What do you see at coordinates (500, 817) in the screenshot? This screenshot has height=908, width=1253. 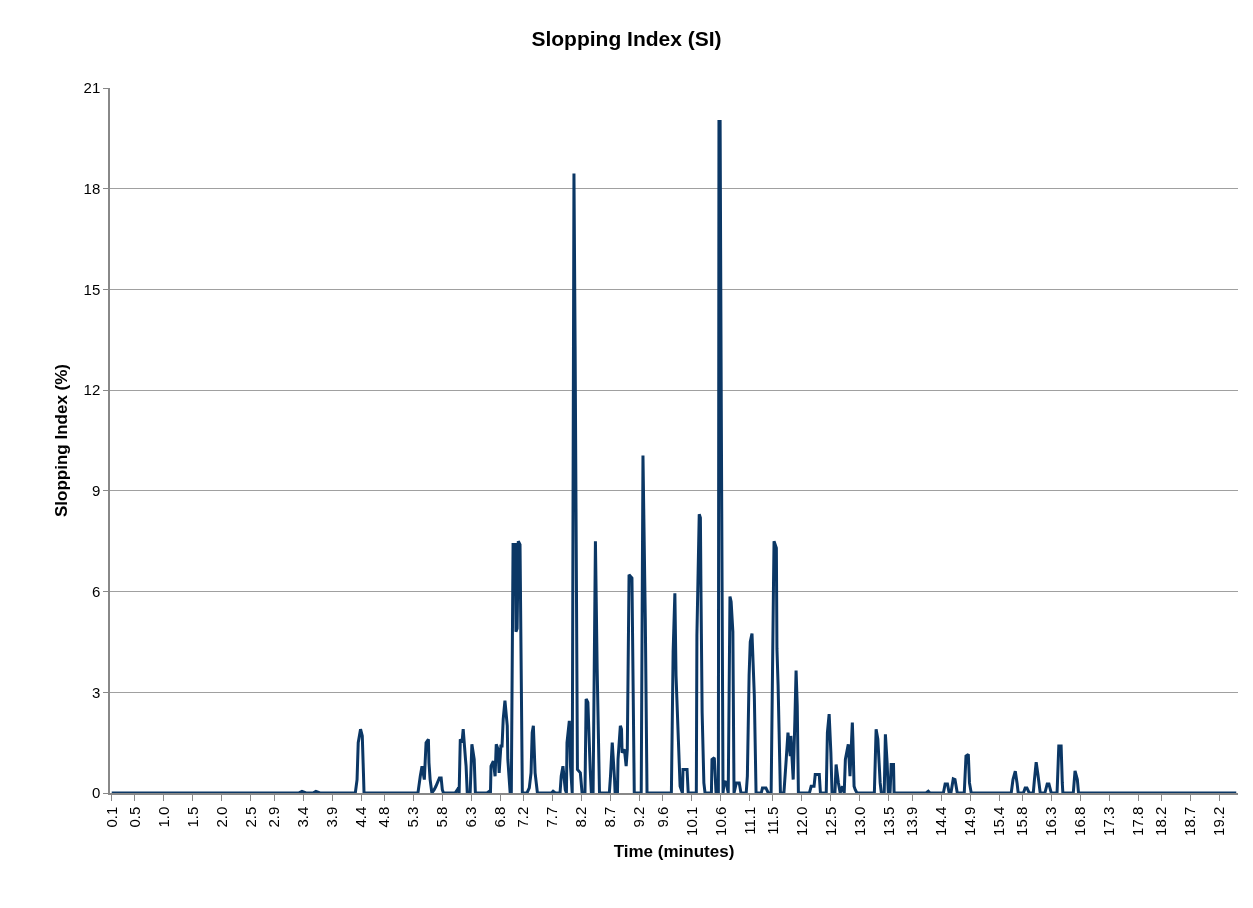 I see `x-tick-label: 6.8` at bounding box center [500, 817].